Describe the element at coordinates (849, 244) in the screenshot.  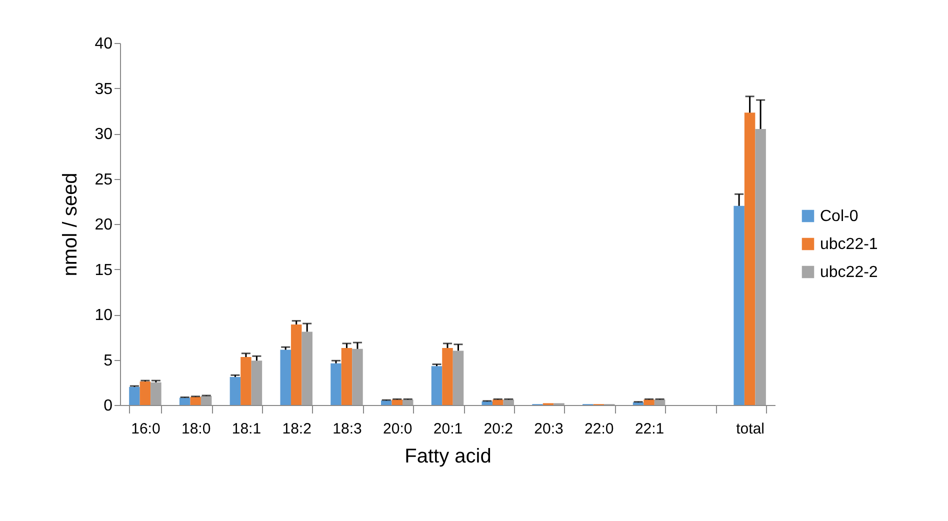
I see `legend-label: ubc22-1` at that location.